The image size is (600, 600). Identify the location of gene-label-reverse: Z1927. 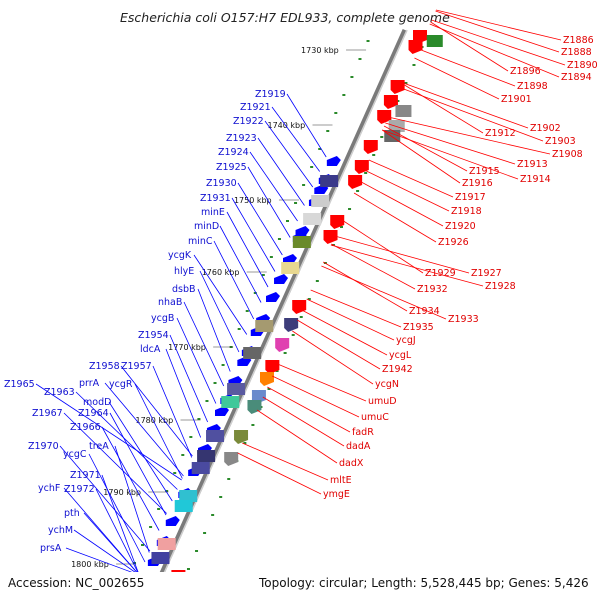
(486, 273).